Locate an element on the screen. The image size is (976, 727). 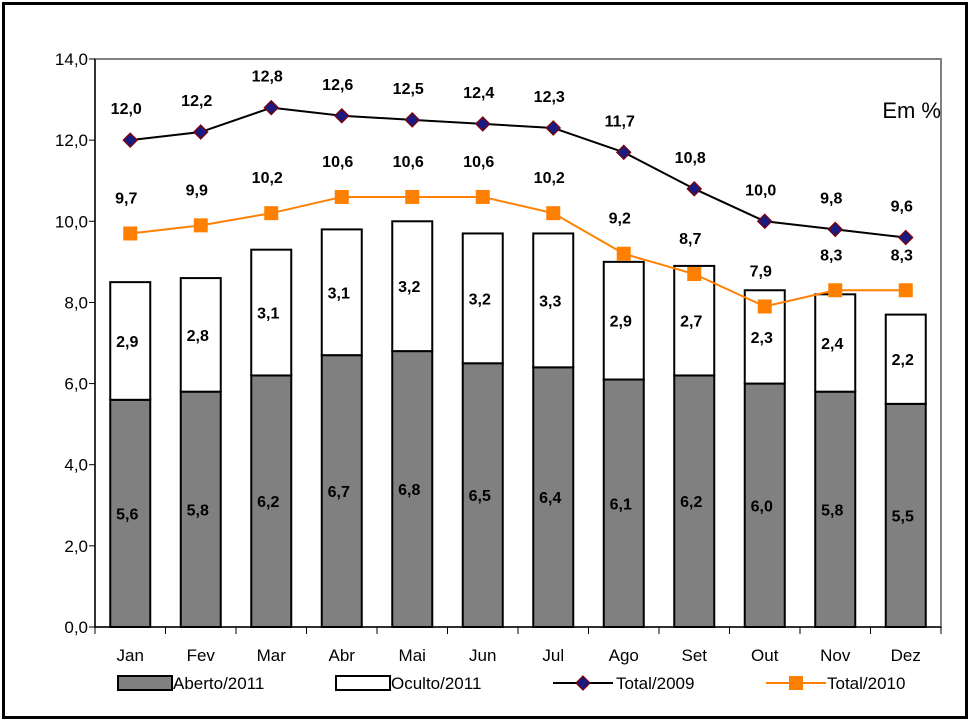
label-oculto-2011: 3,2 is located at coordinates (480, 299).